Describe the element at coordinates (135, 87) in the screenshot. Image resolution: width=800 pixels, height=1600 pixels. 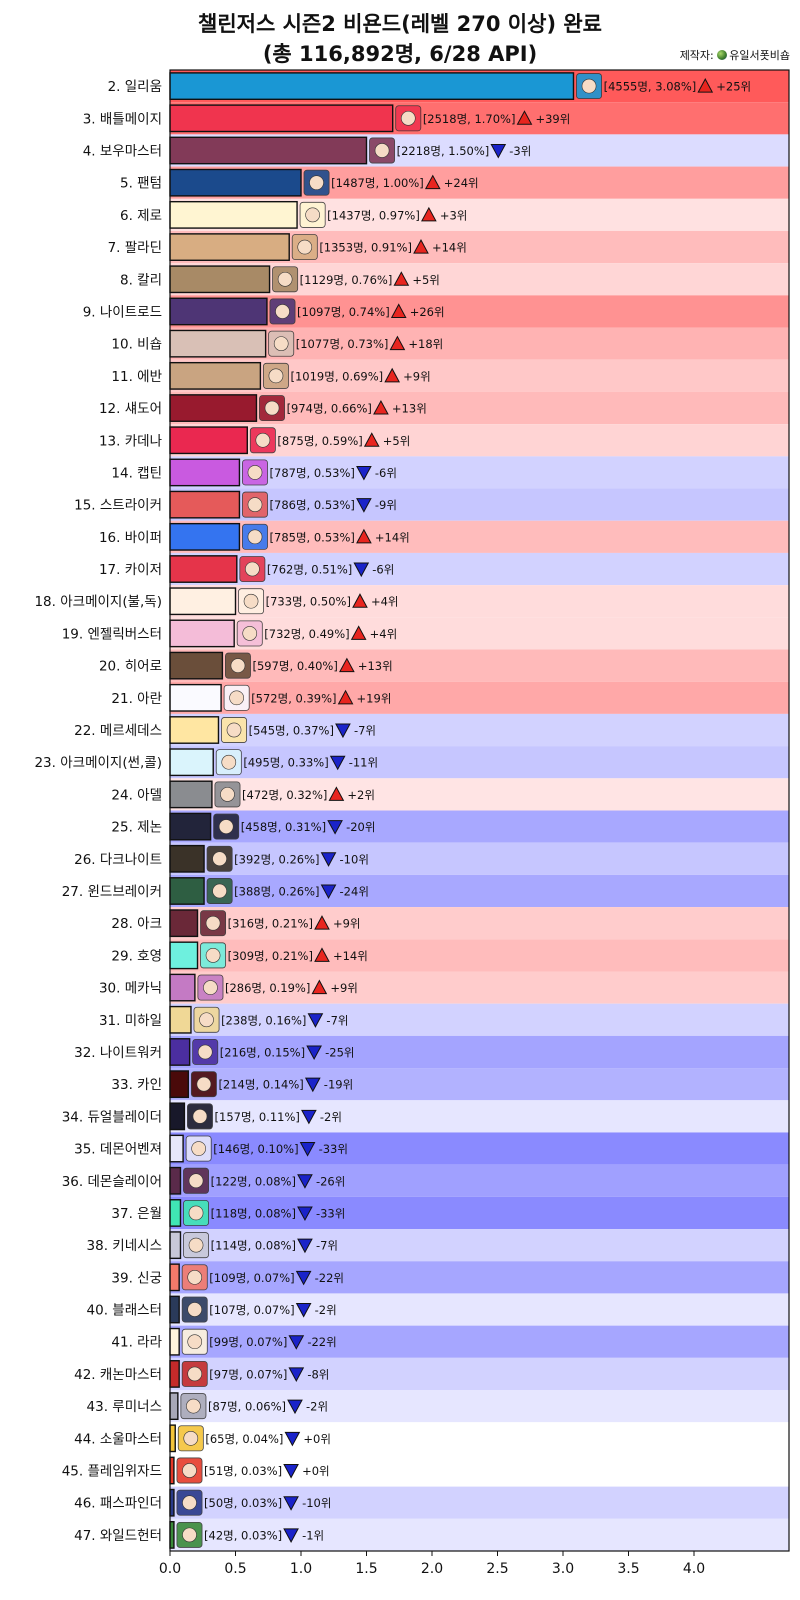
I see `category-label: 2. 일리움` at that location.